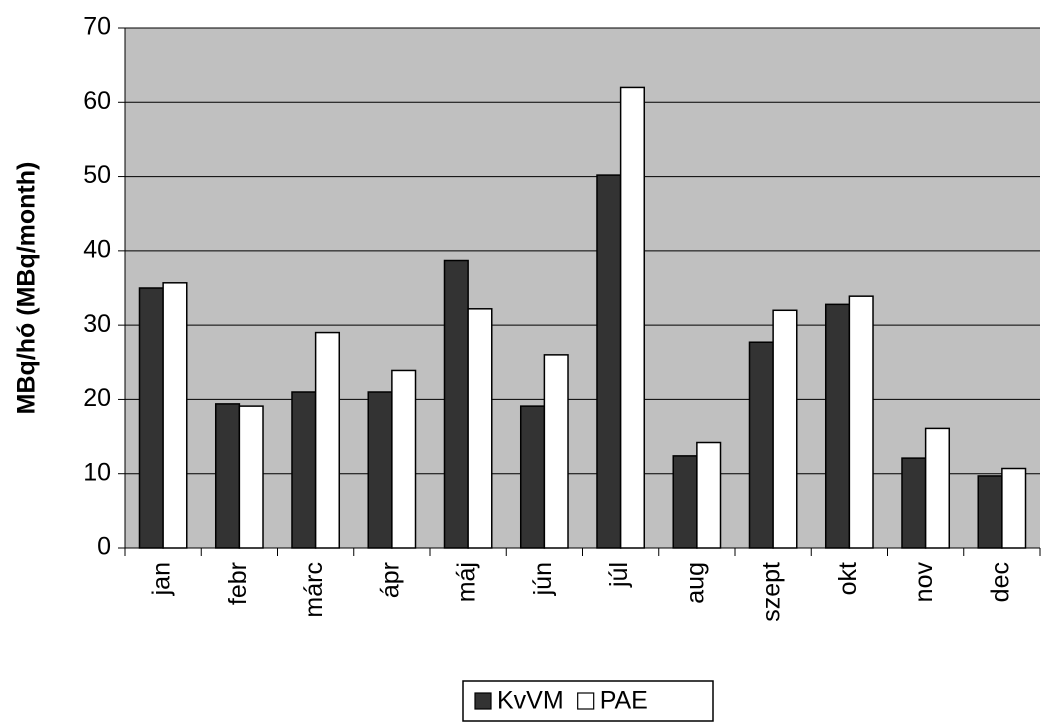 The image size is (1043, 723). I want to click on x-tick-label: febr, so click(238, 583).